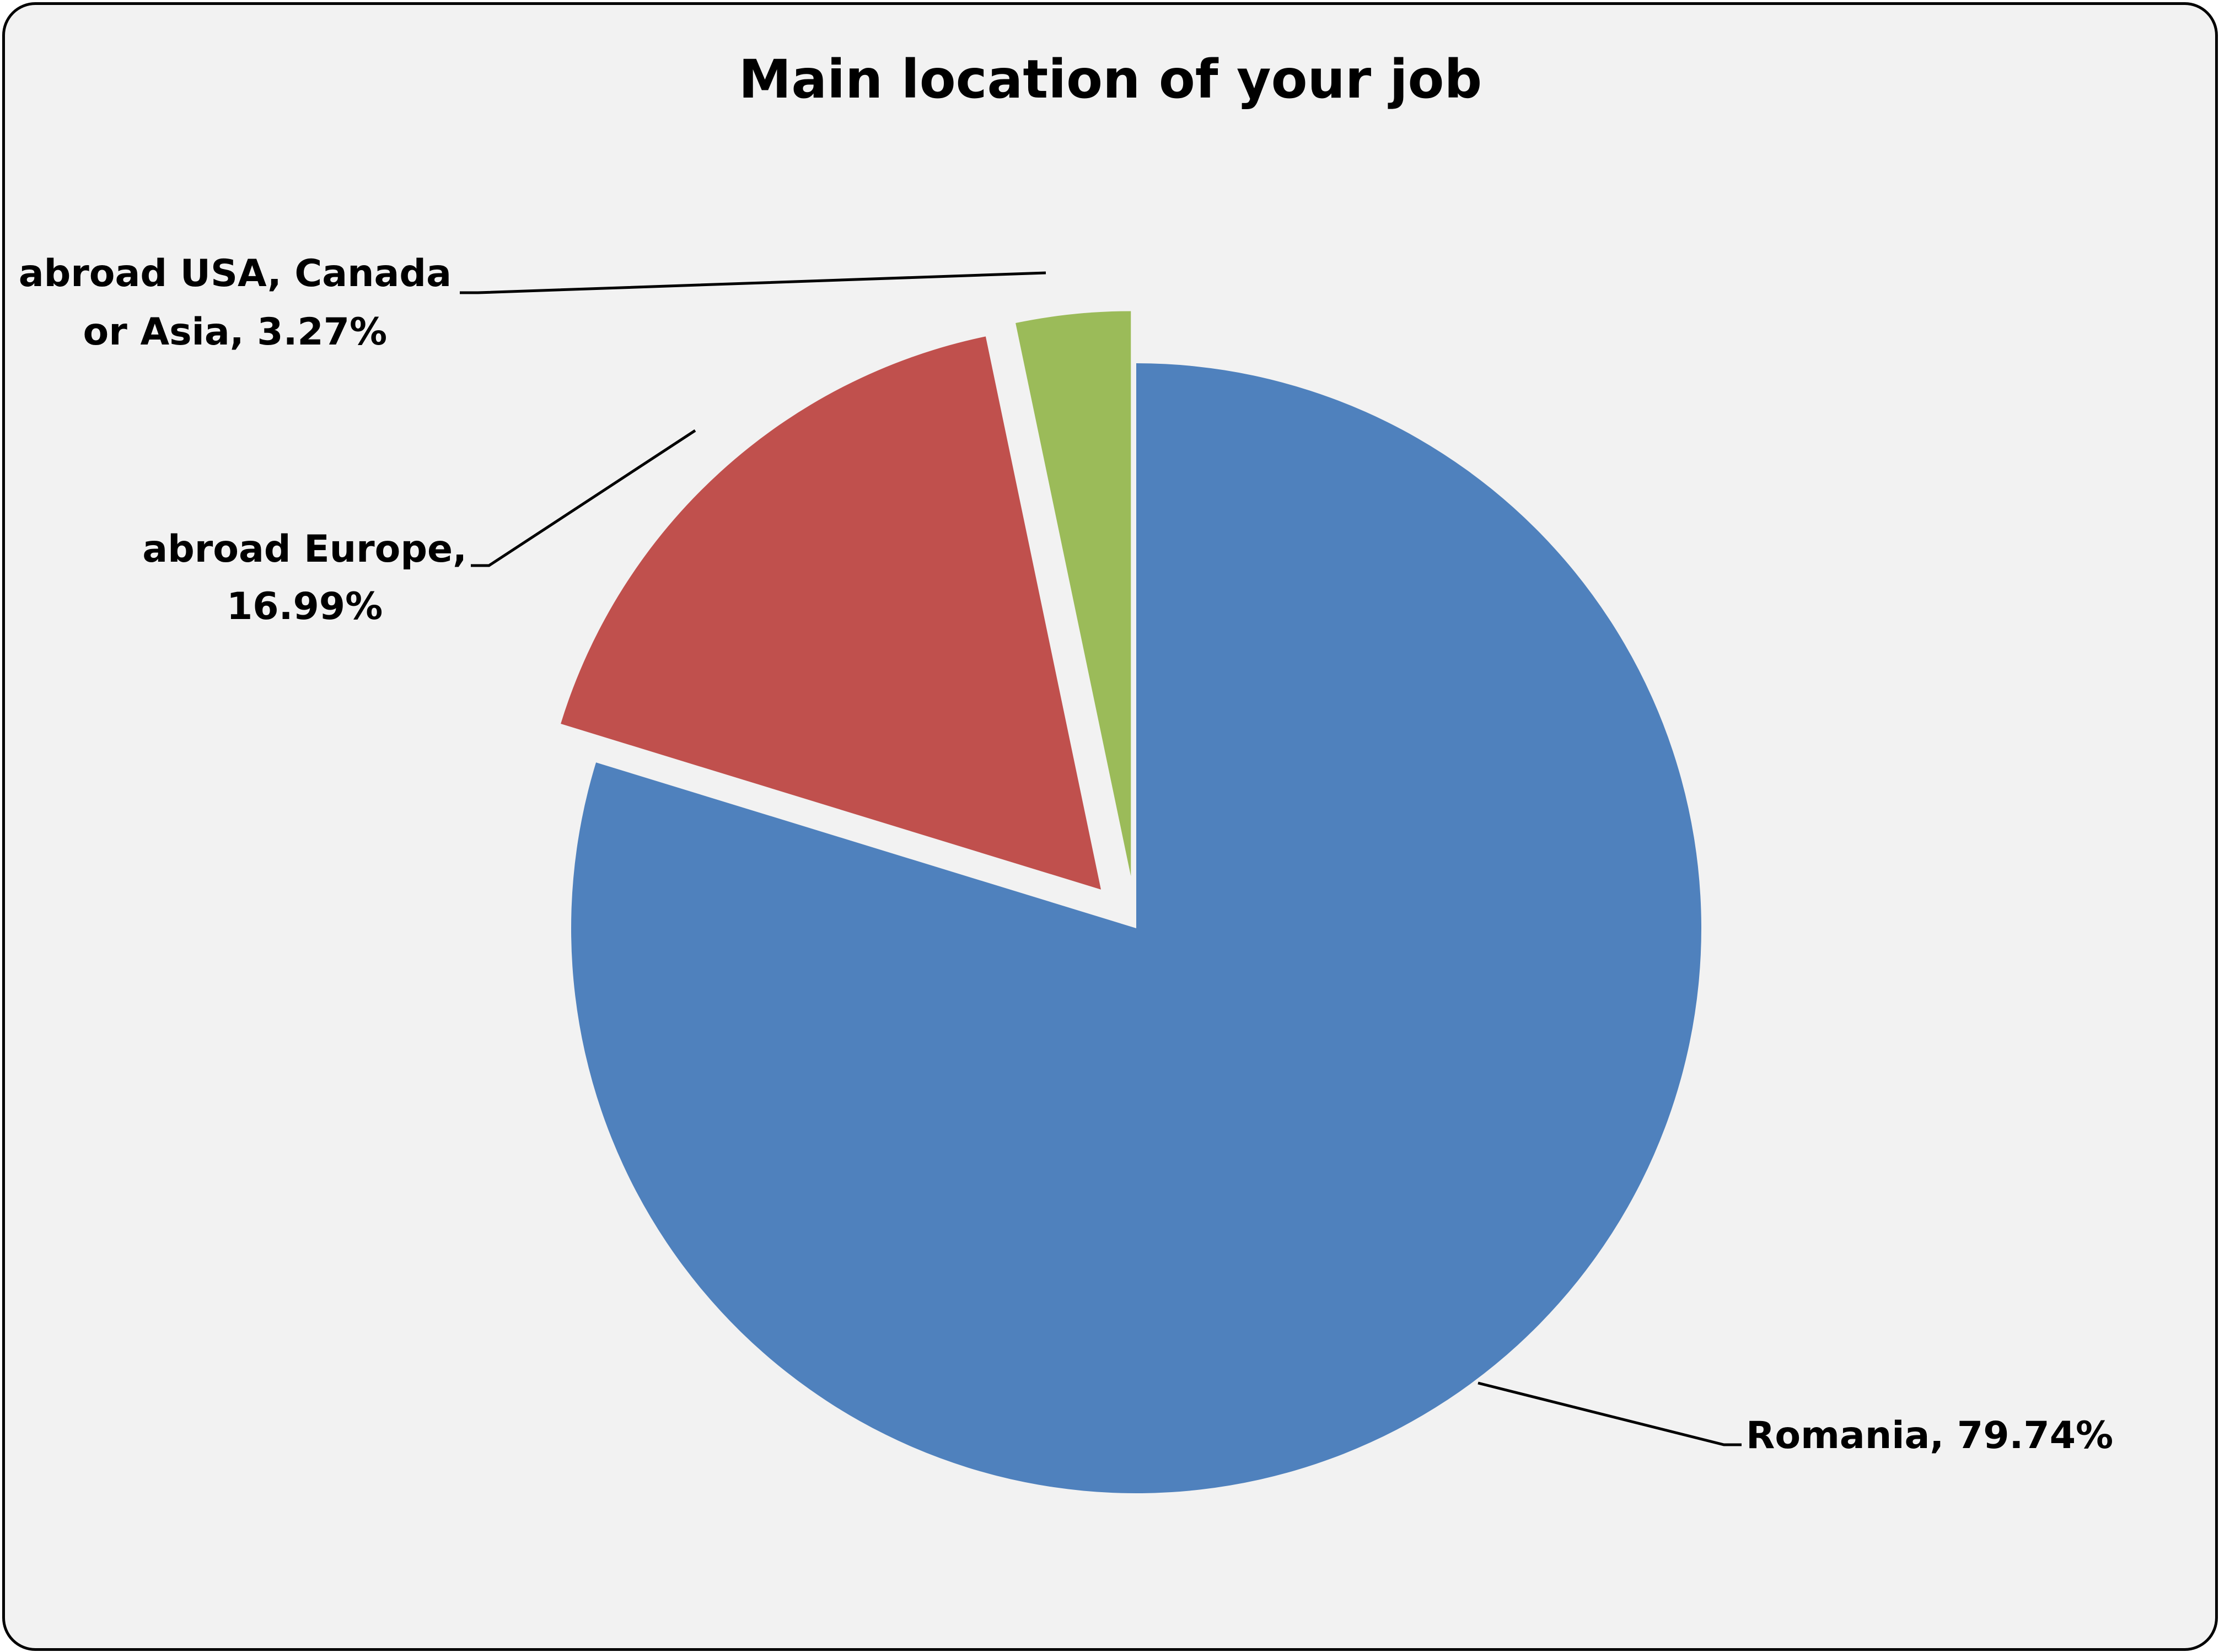 Image resolution: width=2219 pixels, height=1652 pixels. What do you see at coordinates (304, 578) in the screenshot?
I see `data-label: abroad Europe, 16.99%` at bounding box center [304, 578].